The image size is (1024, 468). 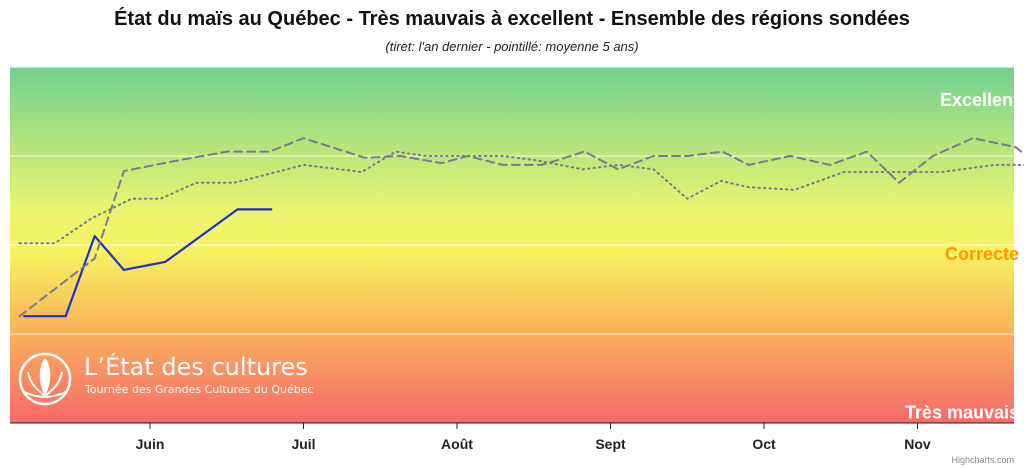 I want to click on band-labels: Excellent Correcte Très mauvais, so click(x=962, y=256).